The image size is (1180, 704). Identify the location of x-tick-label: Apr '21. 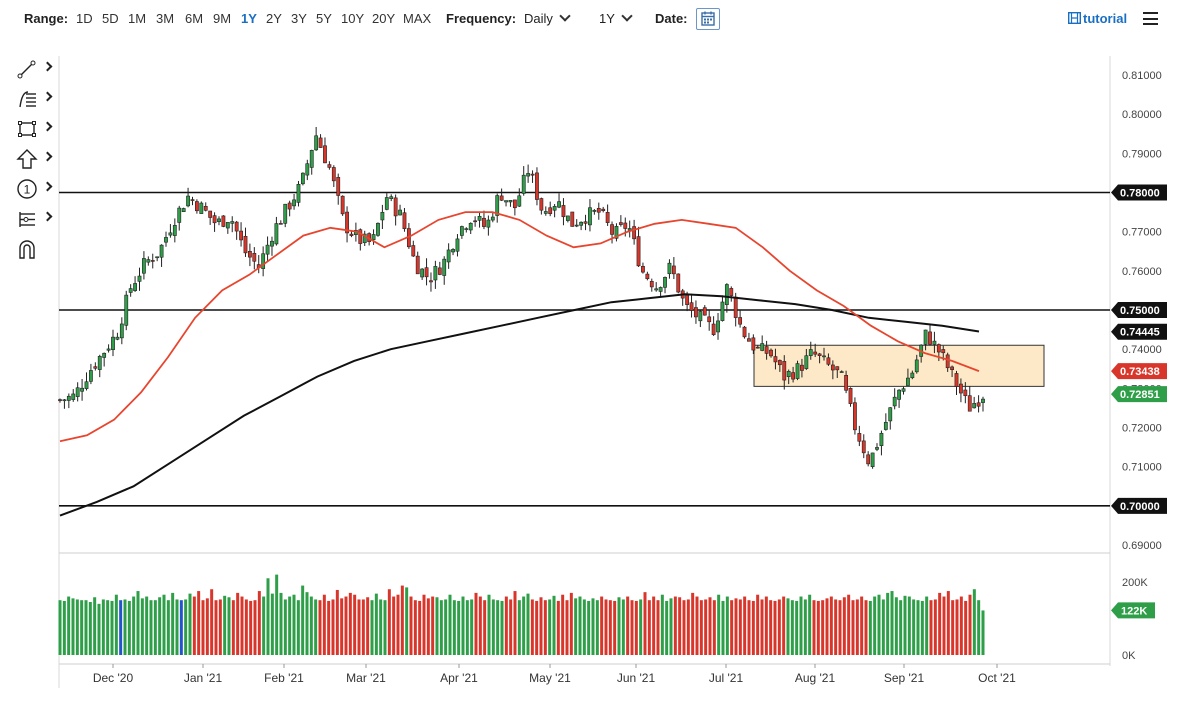
(459, 678).